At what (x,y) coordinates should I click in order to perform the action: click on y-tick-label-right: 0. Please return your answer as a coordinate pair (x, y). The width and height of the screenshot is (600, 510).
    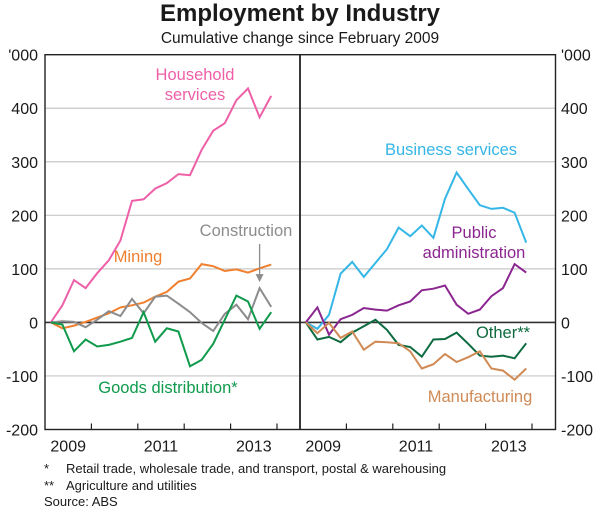
    Looking at the image, I should click on (565, 323).